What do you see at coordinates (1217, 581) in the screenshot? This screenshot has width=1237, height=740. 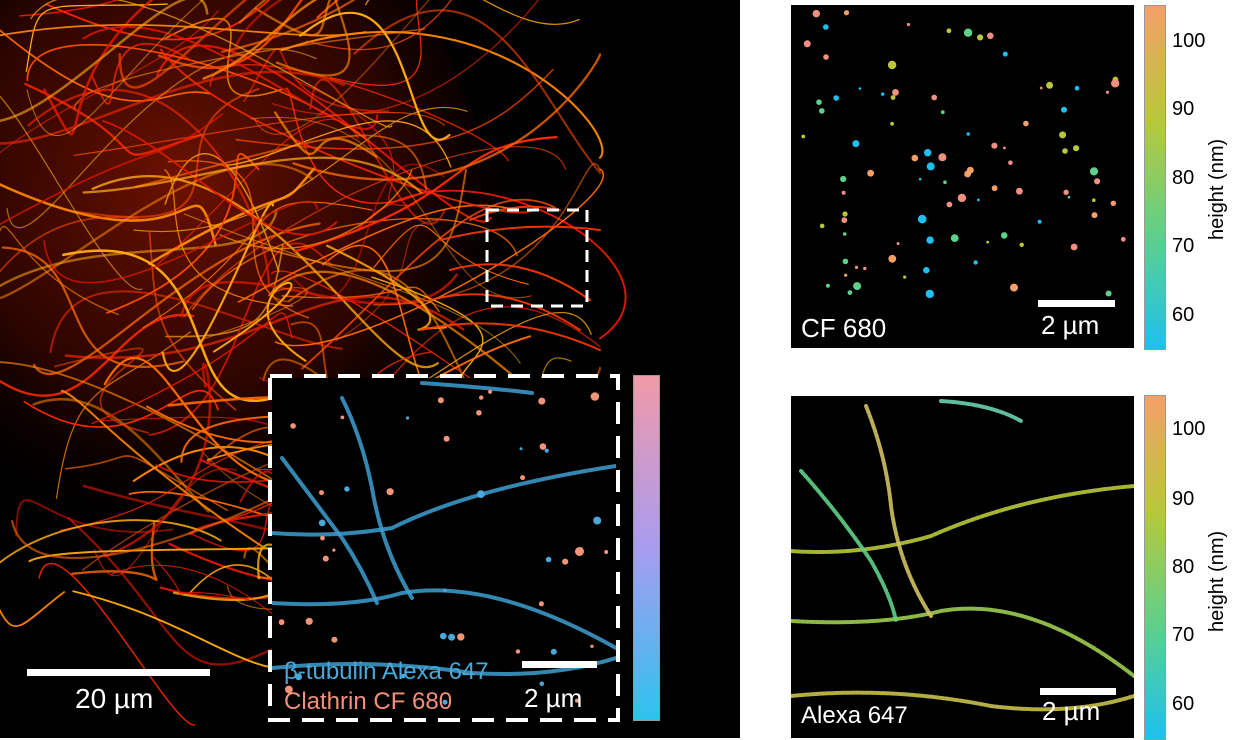 I see `height-bottom-label: height (nm)` at bounding box center [1217, 581].